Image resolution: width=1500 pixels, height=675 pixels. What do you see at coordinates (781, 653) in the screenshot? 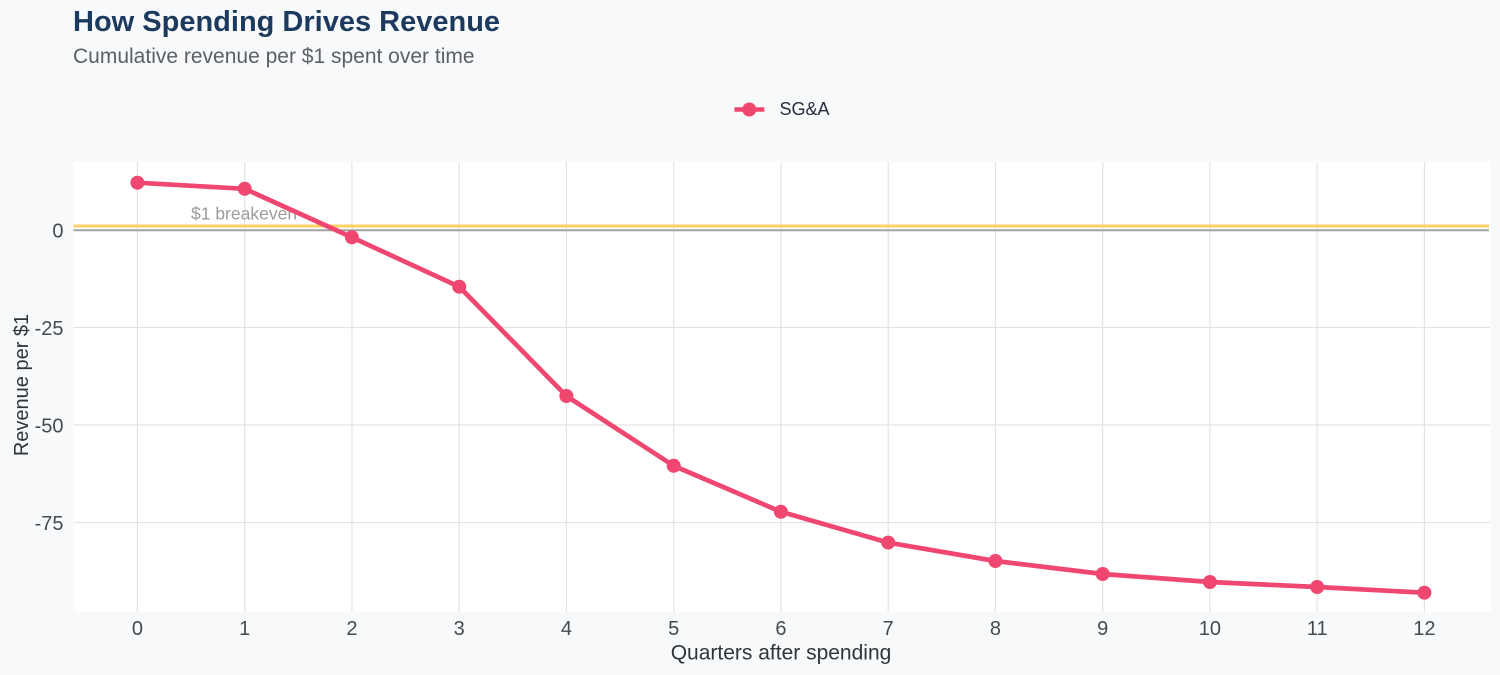
I see `svg-text: Quarters after spending` at bounding box center [781, 653].